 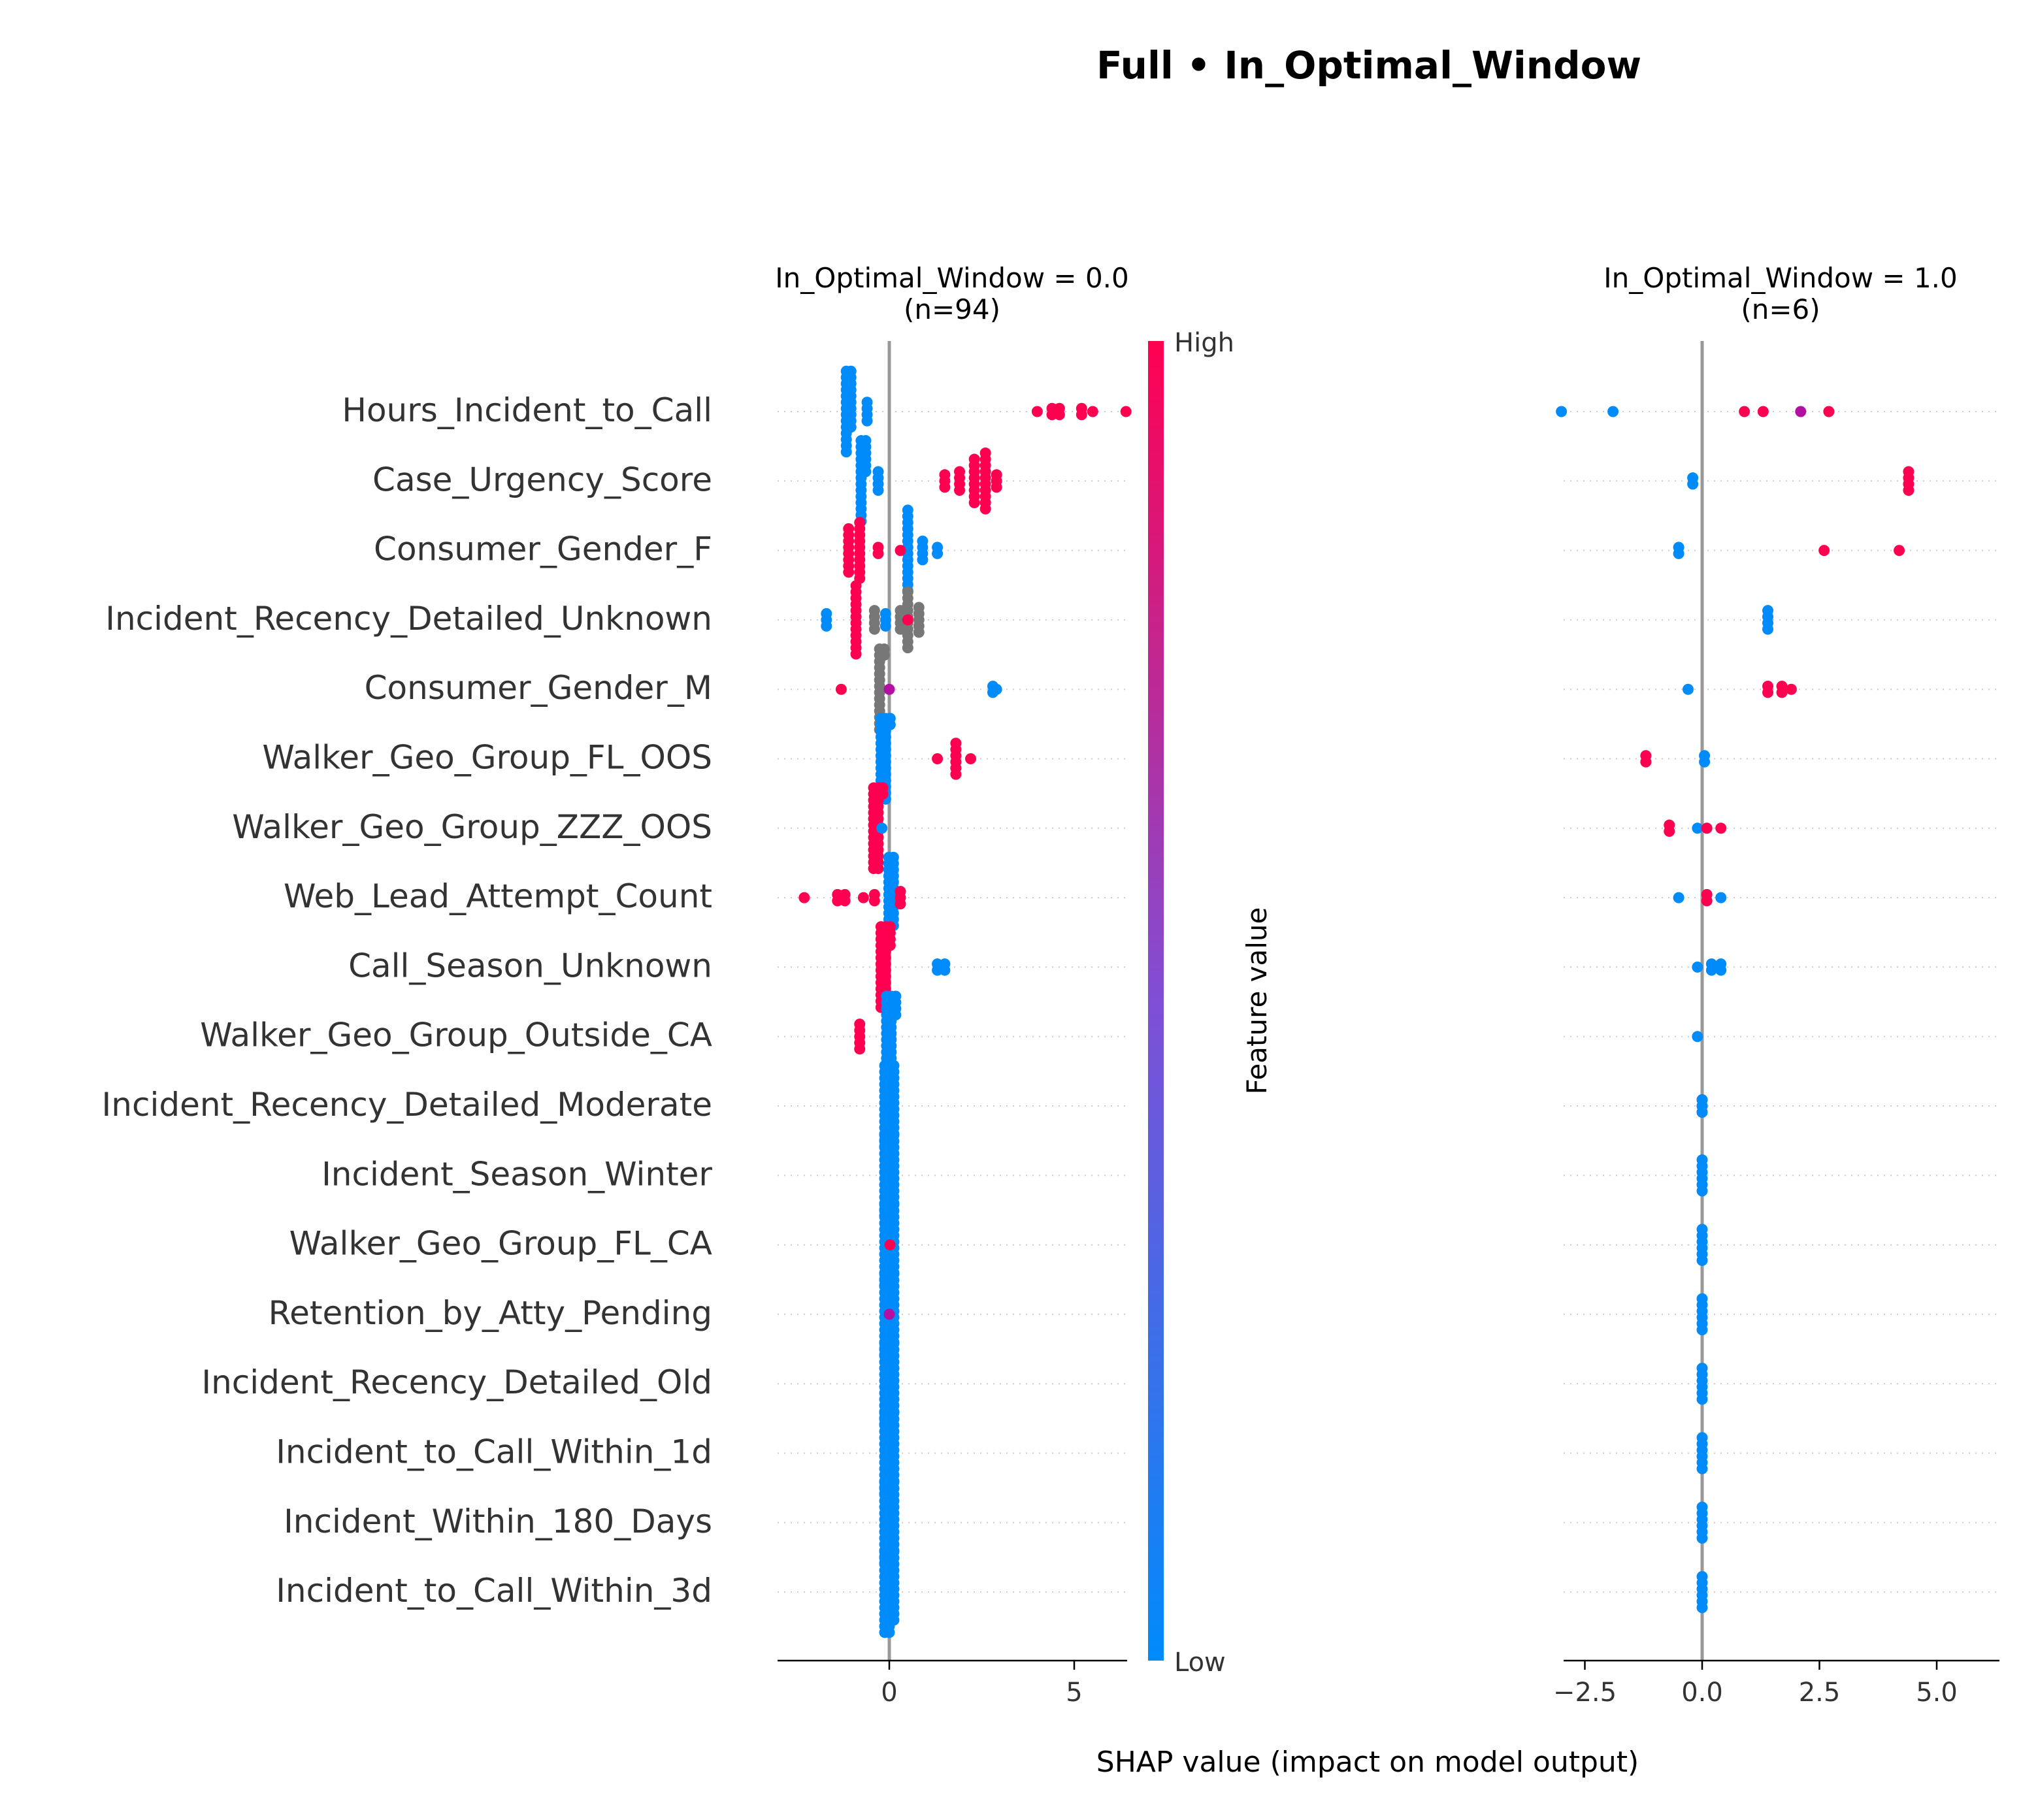 What do you see at coordinates (498, 896) in the screenshot?
I see `feature-label-web-lead-attempt-count: Web_Lead_Attempt_Count` at bounding box center [498, 896].